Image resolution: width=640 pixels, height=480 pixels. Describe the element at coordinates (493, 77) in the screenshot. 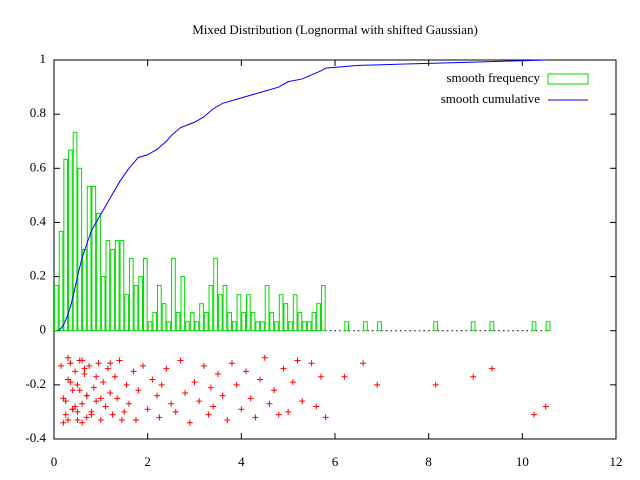

I see `legend-label: smooth frequency` at that location.